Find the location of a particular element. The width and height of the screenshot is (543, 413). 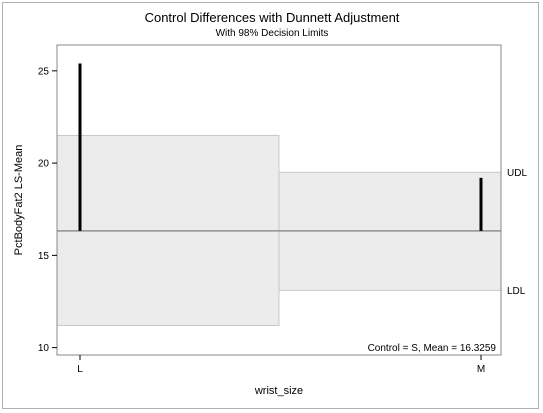

ldl-label: LDL is located at coordinates (516, 291).